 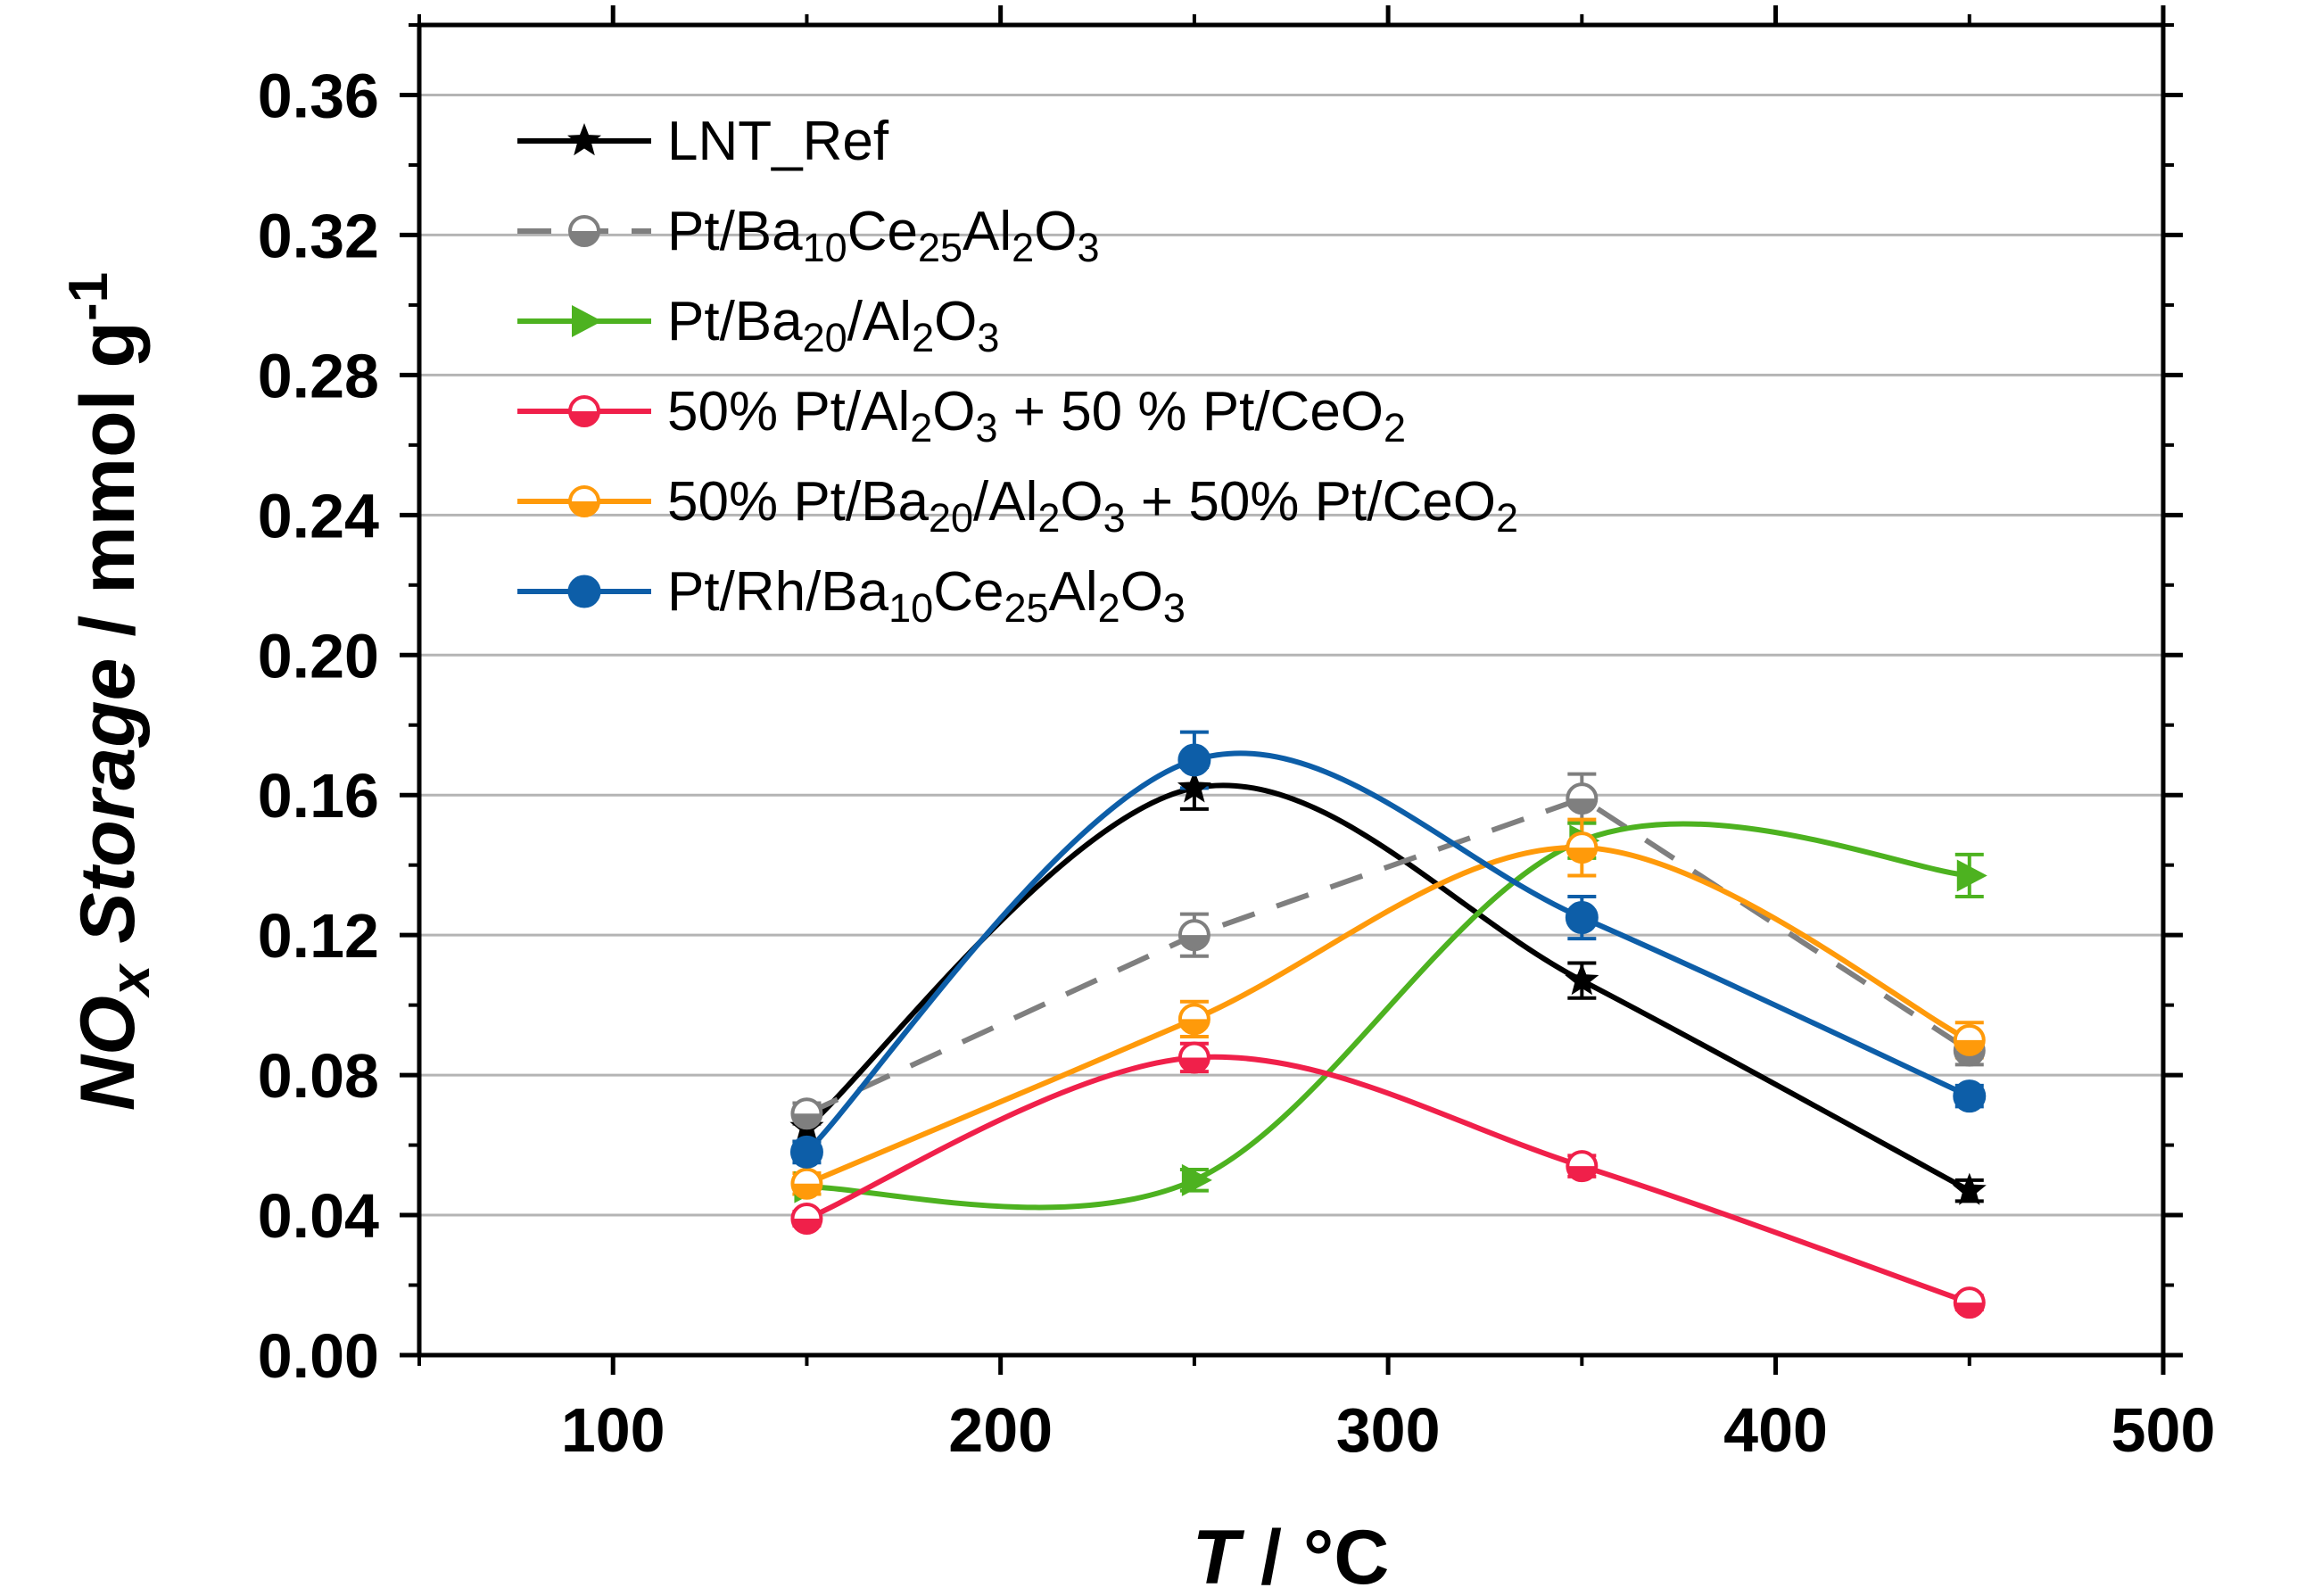 What do you see at coordinates (883, 235) in the screenshot?
I see `legend-label-pt-ba10ce25al2o3: Pt/Ba10Ce25Al2O3` at bounding box center [883, 235].